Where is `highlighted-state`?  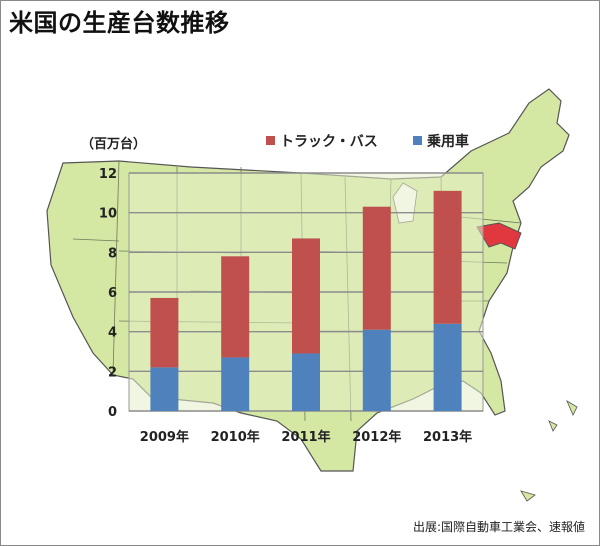 highlighted-state is located at coordinates (499, 236).